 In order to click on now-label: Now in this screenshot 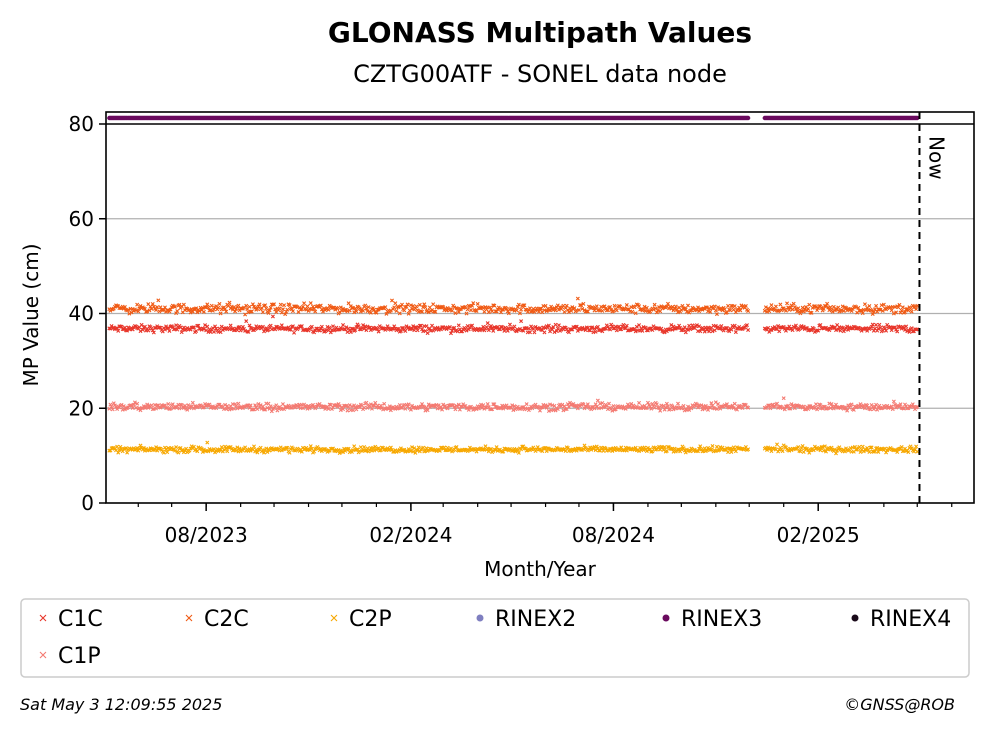, I will do `click(936, 158)`.